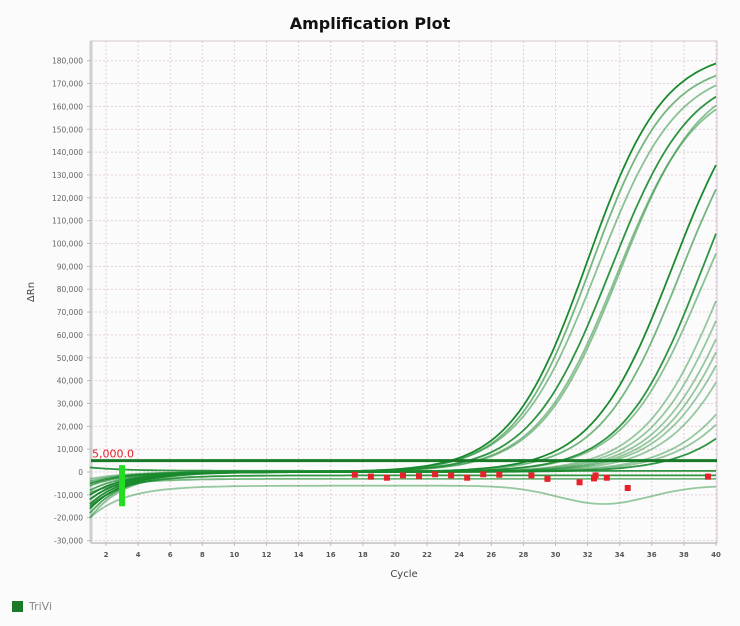  I want to click on x-tick-label: 20, so click(395, 555).